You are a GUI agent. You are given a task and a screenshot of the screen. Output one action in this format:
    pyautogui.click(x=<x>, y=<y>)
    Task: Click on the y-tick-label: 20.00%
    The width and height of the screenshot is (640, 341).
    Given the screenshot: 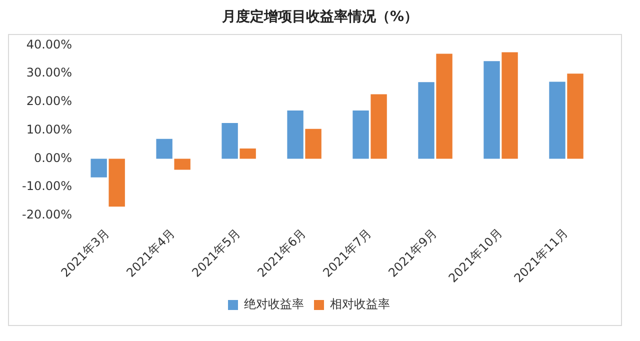 What is the action you would take?
    pyautogui.click(x=49, y=101)
    